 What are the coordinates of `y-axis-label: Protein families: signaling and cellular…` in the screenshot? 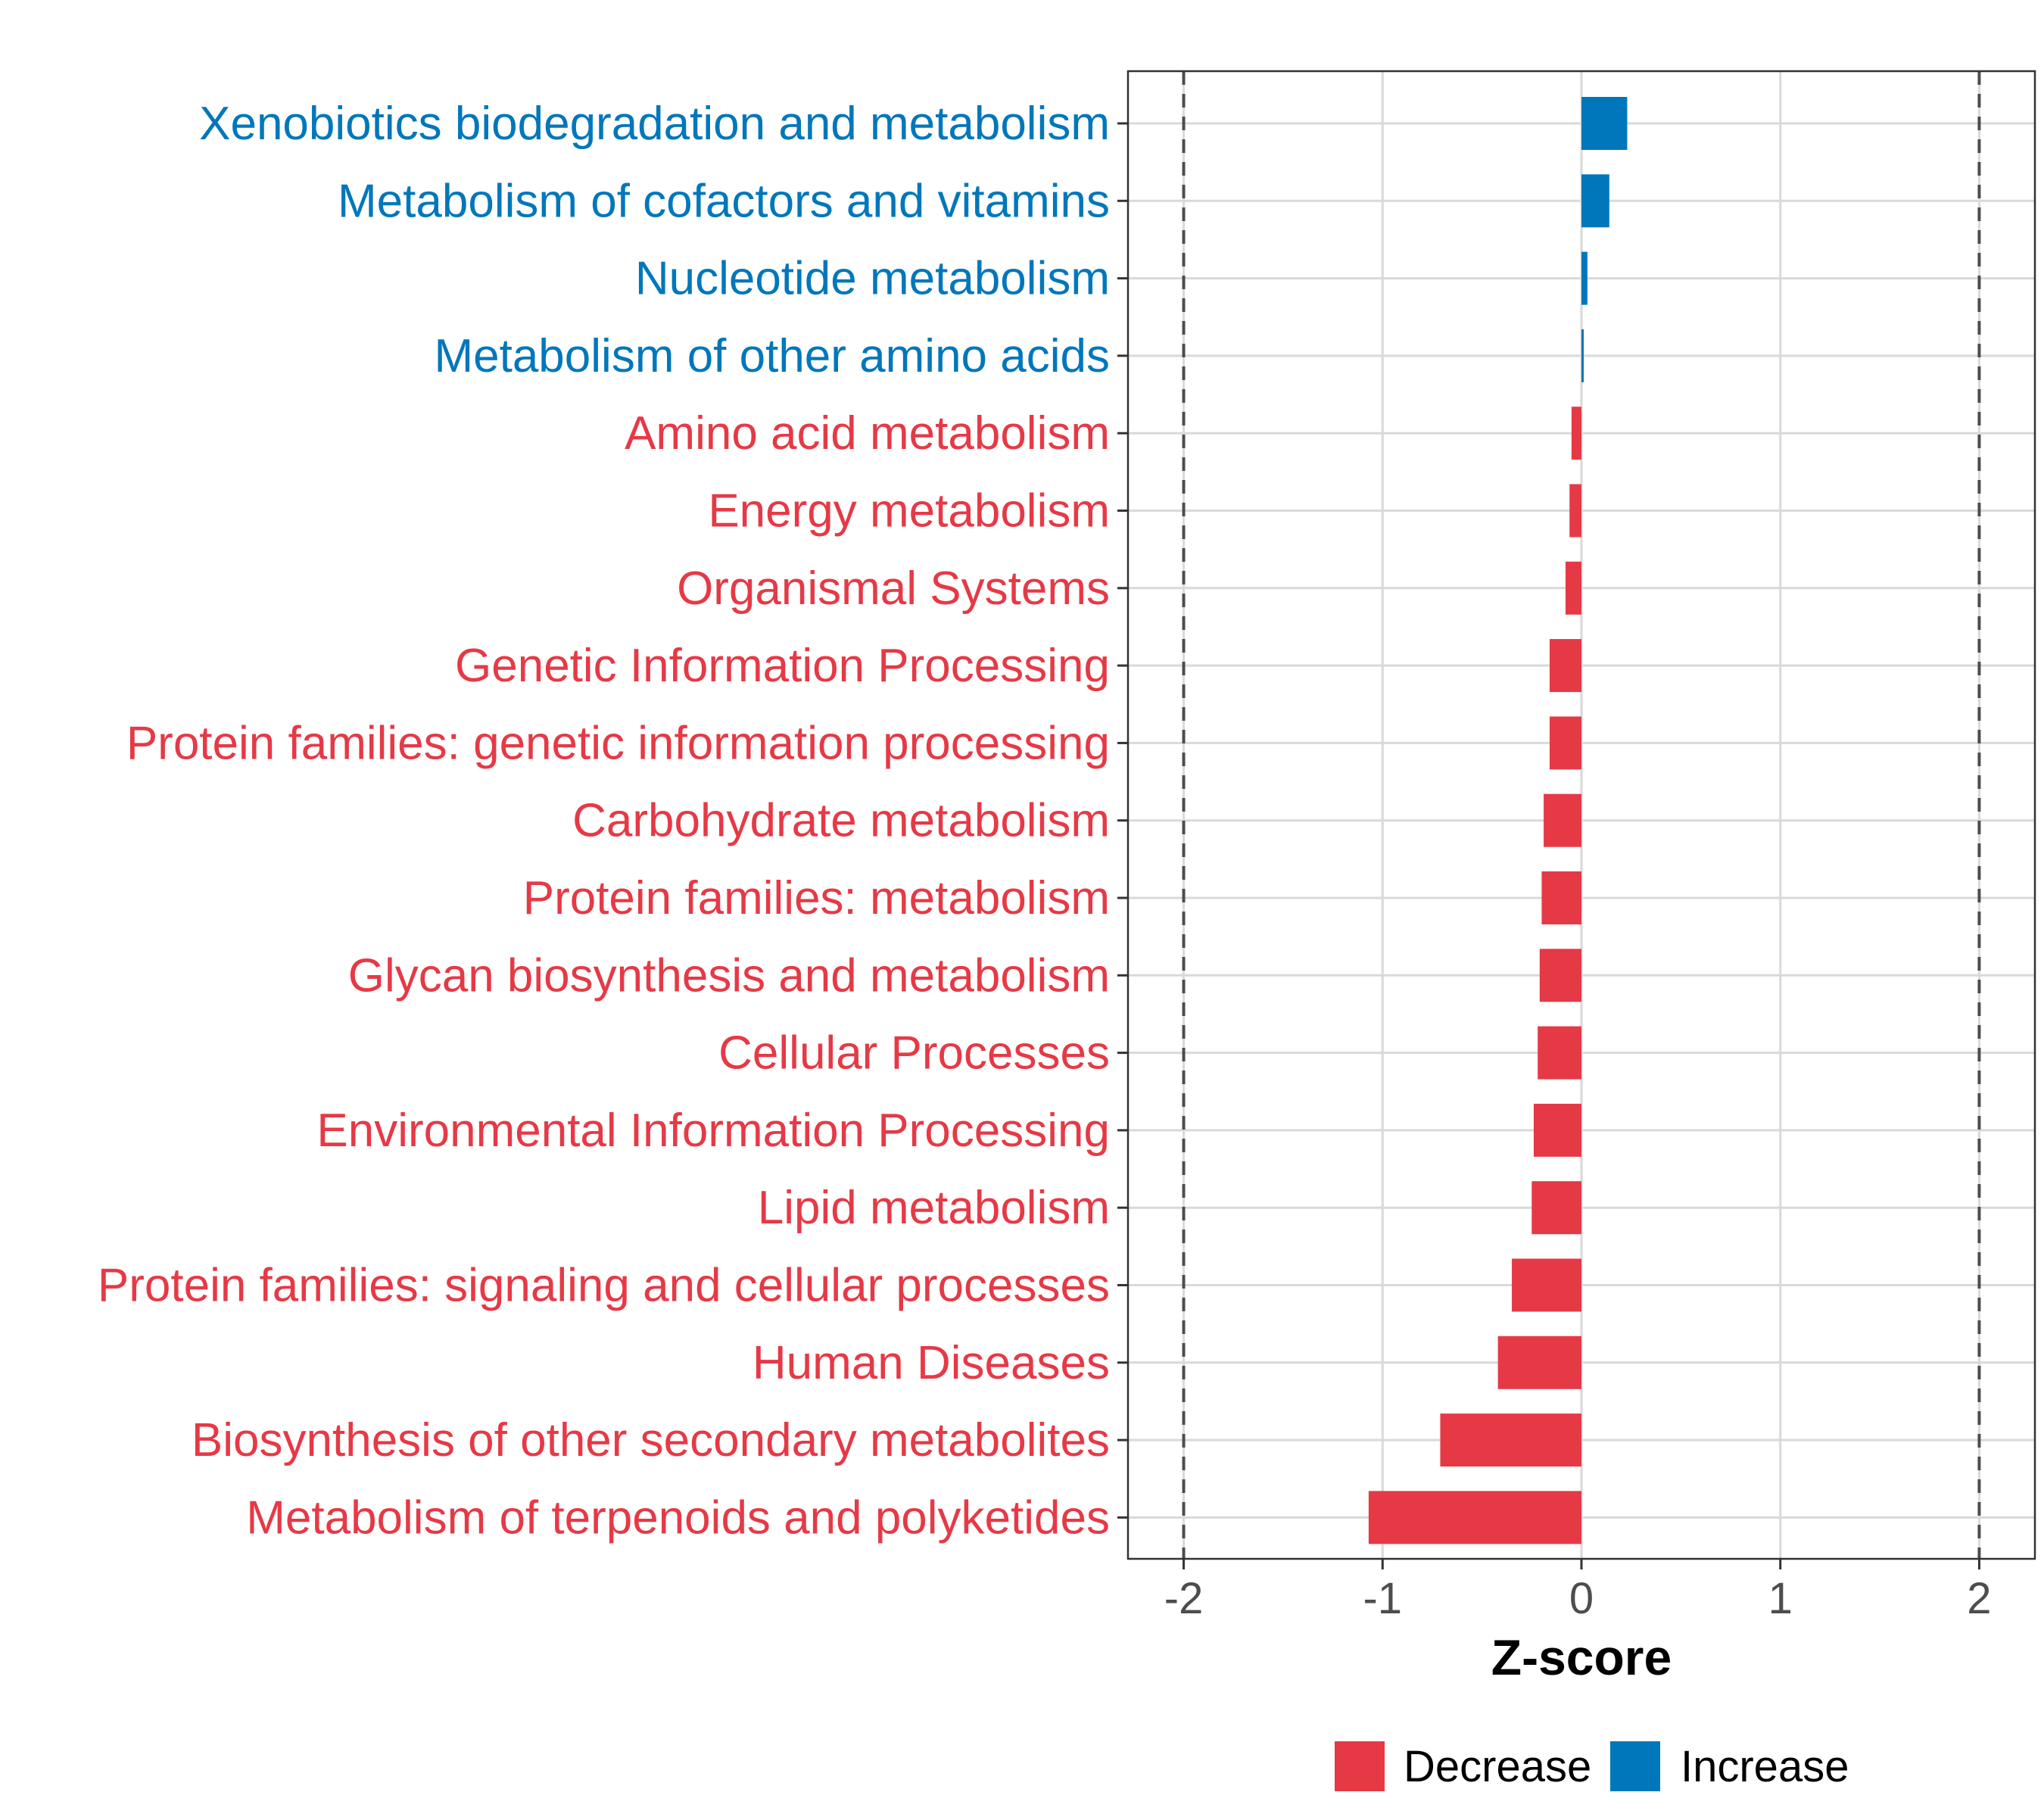 It's located at (604, 1286).